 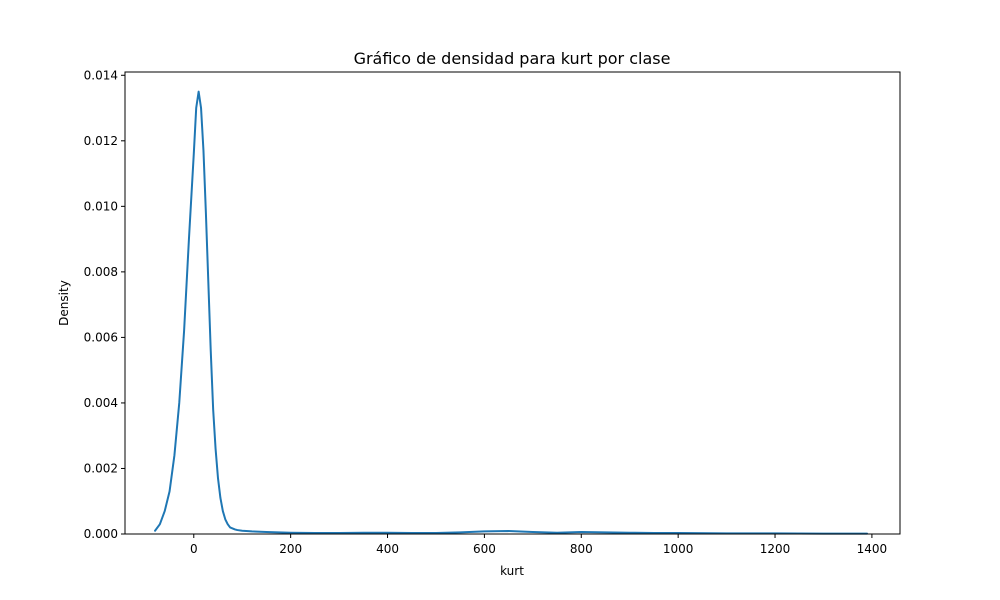 What do you see at coordinates (290, 549) in the screenshot?
I see `x-tick-label: 200` at bounding box center [290, 549].